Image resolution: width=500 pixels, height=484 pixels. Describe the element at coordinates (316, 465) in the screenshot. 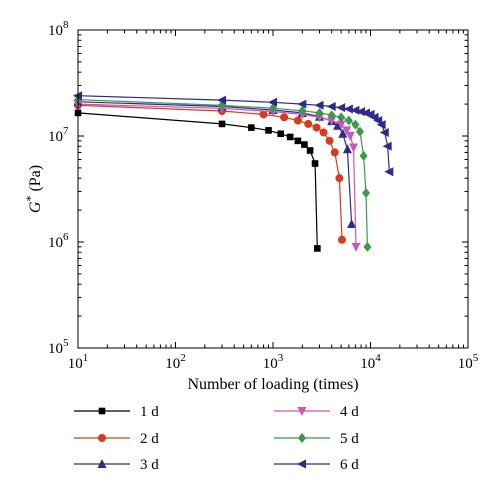

I see `legend-item: 6 d` at that location.